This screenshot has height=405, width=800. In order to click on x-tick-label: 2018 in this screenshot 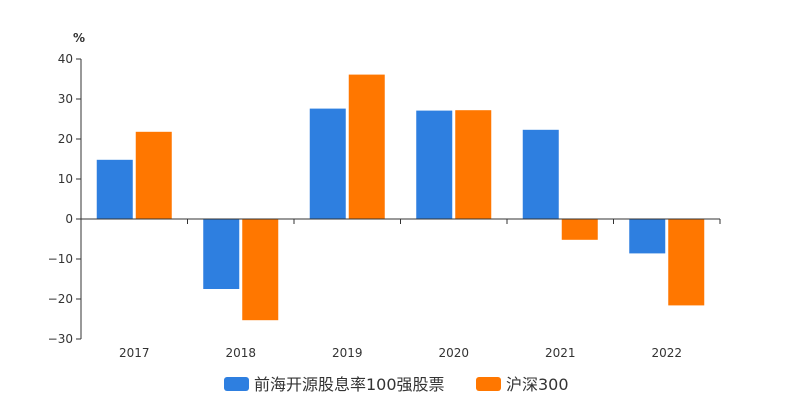, I will do `click(240, 353)`.